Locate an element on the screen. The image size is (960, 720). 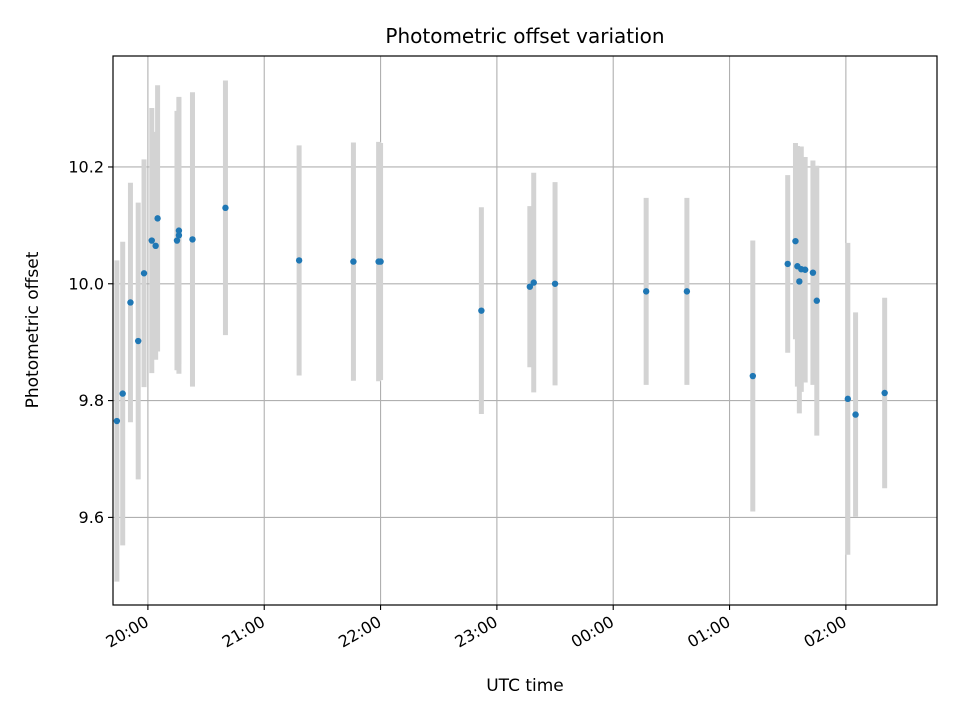
y-tick-label: 9.8 is located at coordinates (91, 400).